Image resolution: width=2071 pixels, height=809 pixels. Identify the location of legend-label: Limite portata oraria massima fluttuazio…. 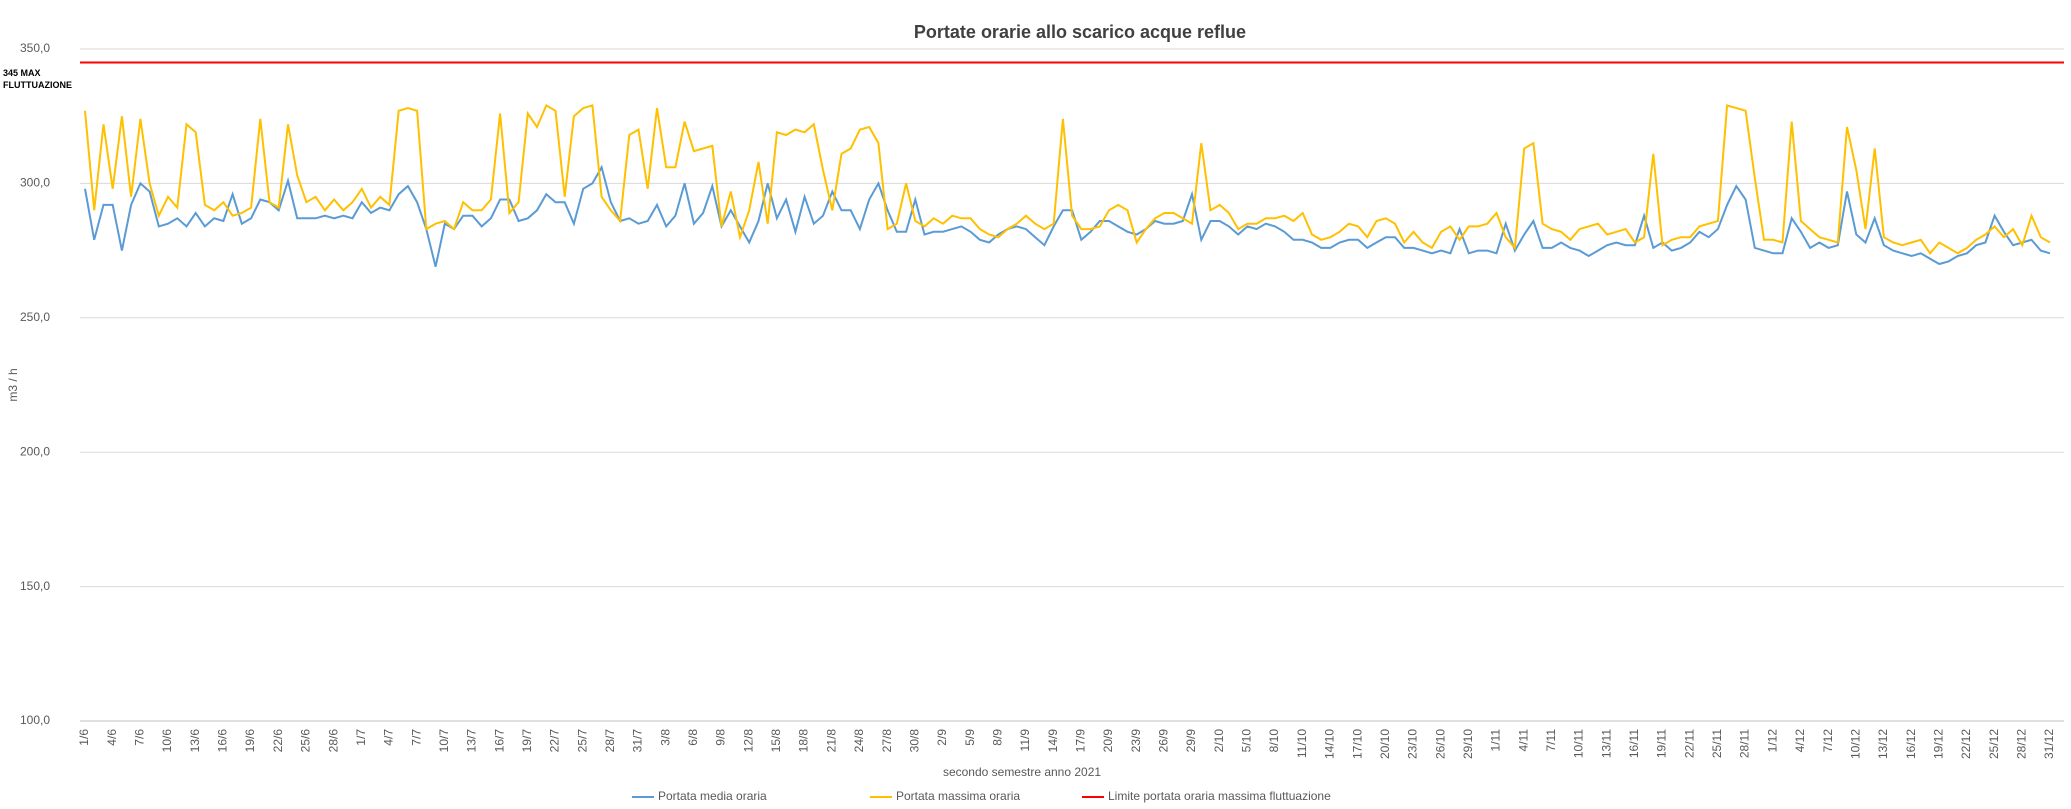
(1219, 796).